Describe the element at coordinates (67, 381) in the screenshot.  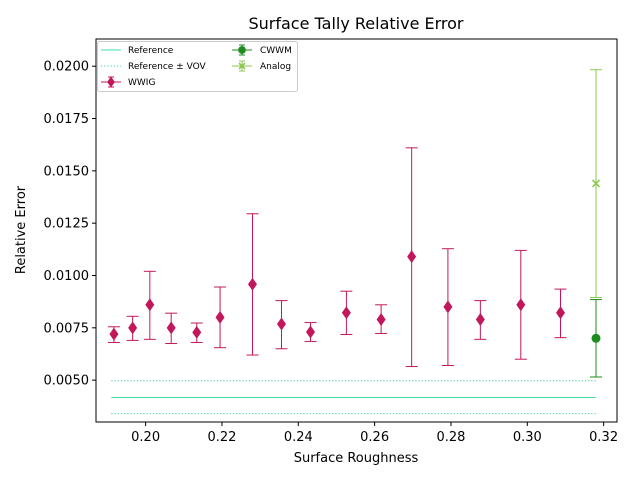
I see `y-tick-label: 0.0050` at that location.